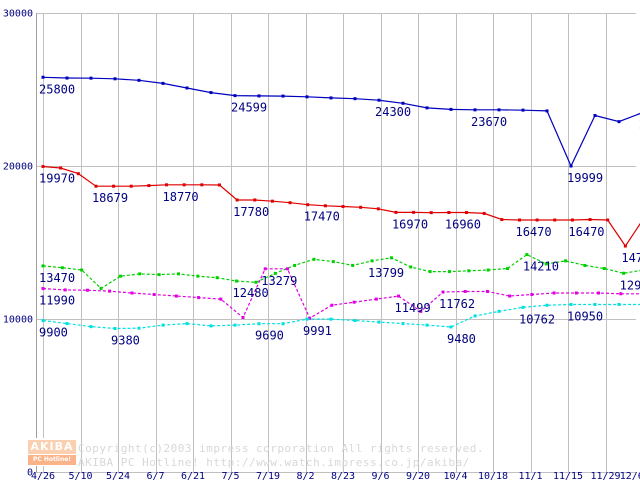  What do you see at coordinates (18, 167) in the screenshot?
I see `y-tick-label: 20000` at bounding box center [18, 167].